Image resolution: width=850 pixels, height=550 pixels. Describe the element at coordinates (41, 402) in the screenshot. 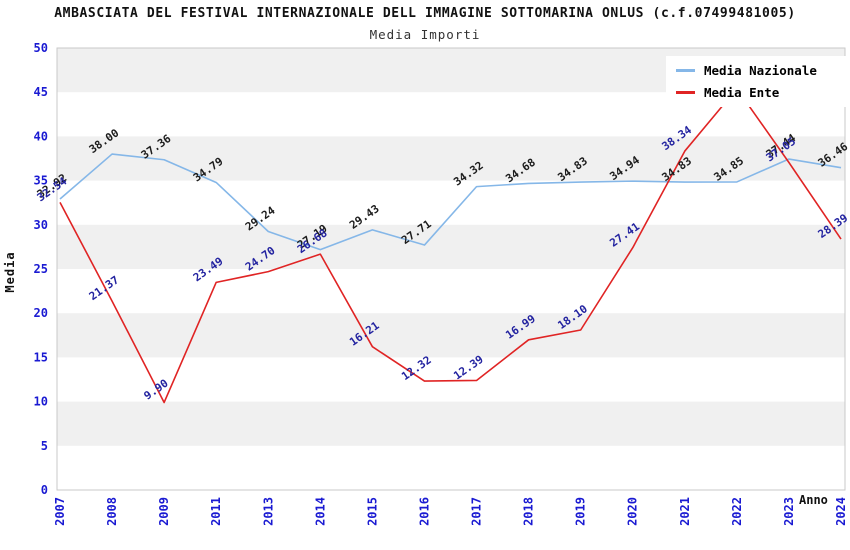

I see `y-tick-label: 10` at that location.